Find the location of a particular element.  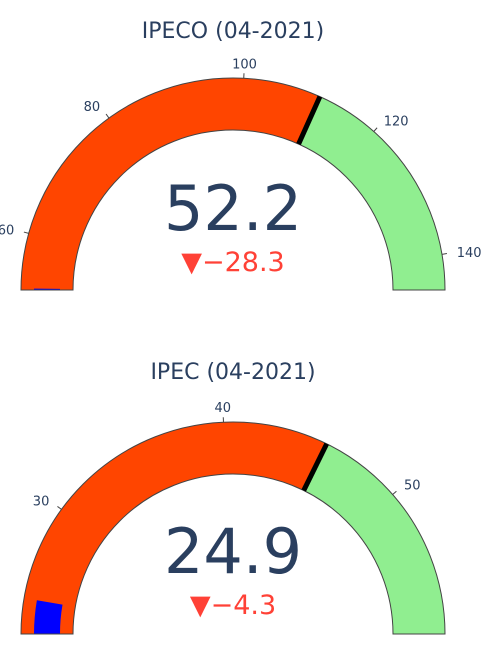

gauge-title: IPECO (04-2021) is located at coordinates (233, 31).